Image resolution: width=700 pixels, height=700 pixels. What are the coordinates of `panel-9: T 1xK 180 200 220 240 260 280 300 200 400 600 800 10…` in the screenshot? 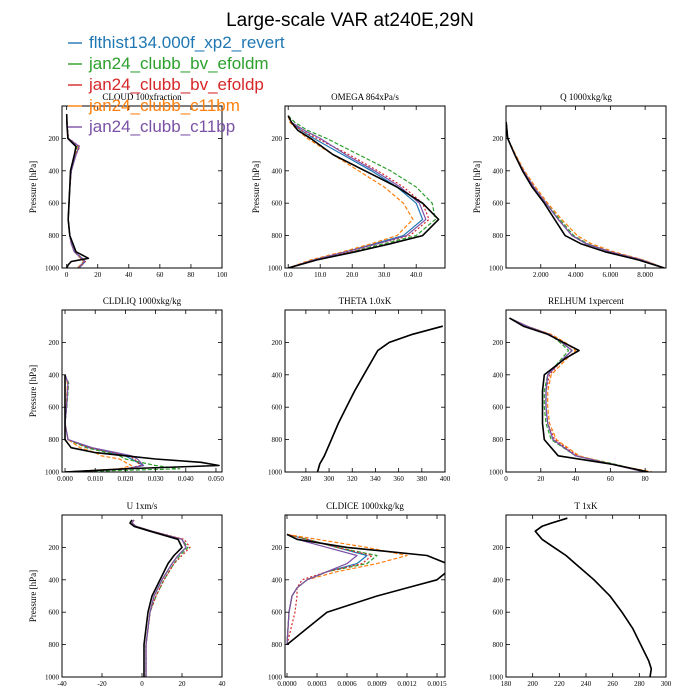 It's located at (580, 594).